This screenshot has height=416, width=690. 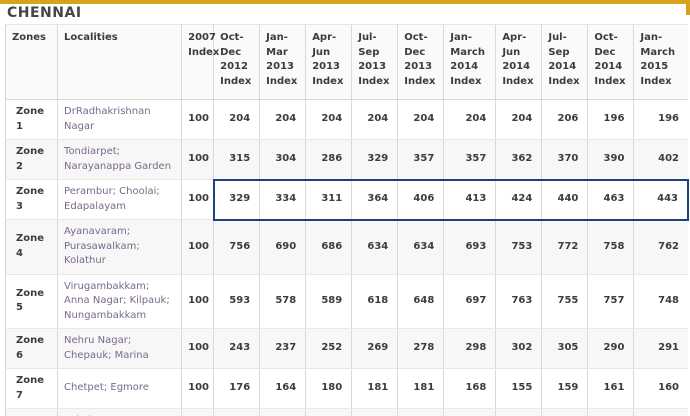 I want to click on index-value-cell: 290, so click(x=610, y=348).